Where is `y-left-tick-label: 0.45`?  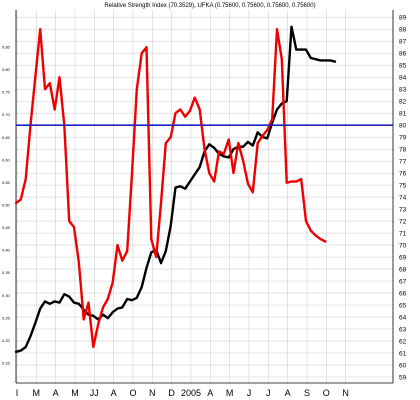 y-left-tick-label: 0.45 is located at coordinates (6, 227).